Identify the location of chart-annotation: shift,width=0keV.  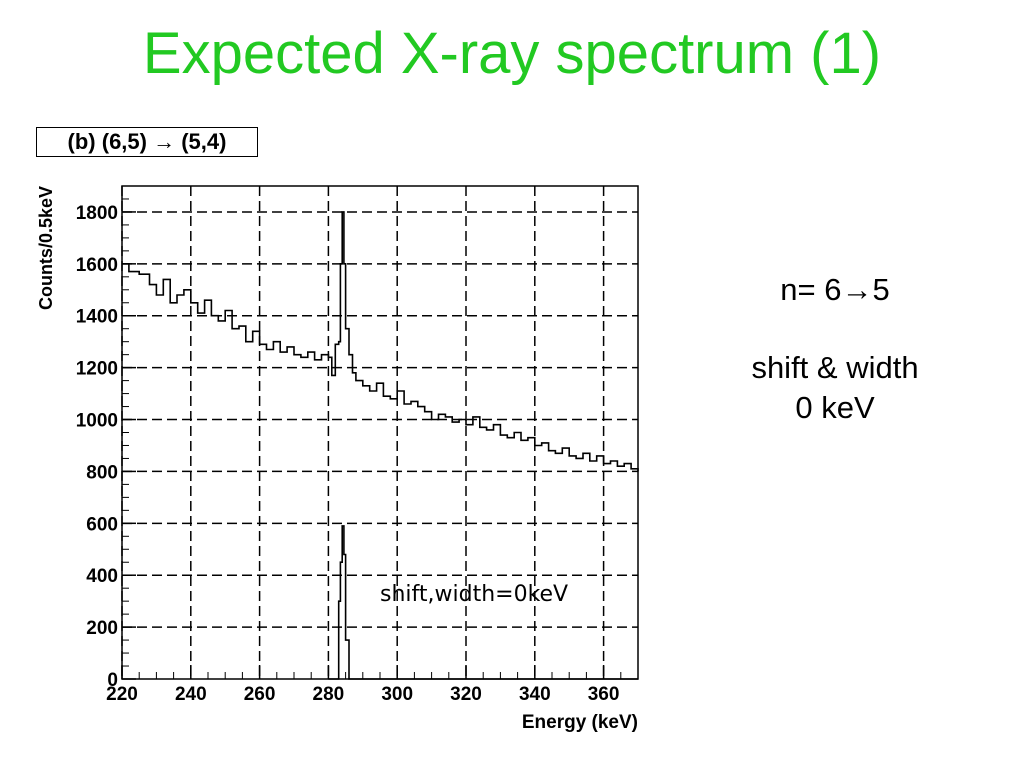
(474, 594).